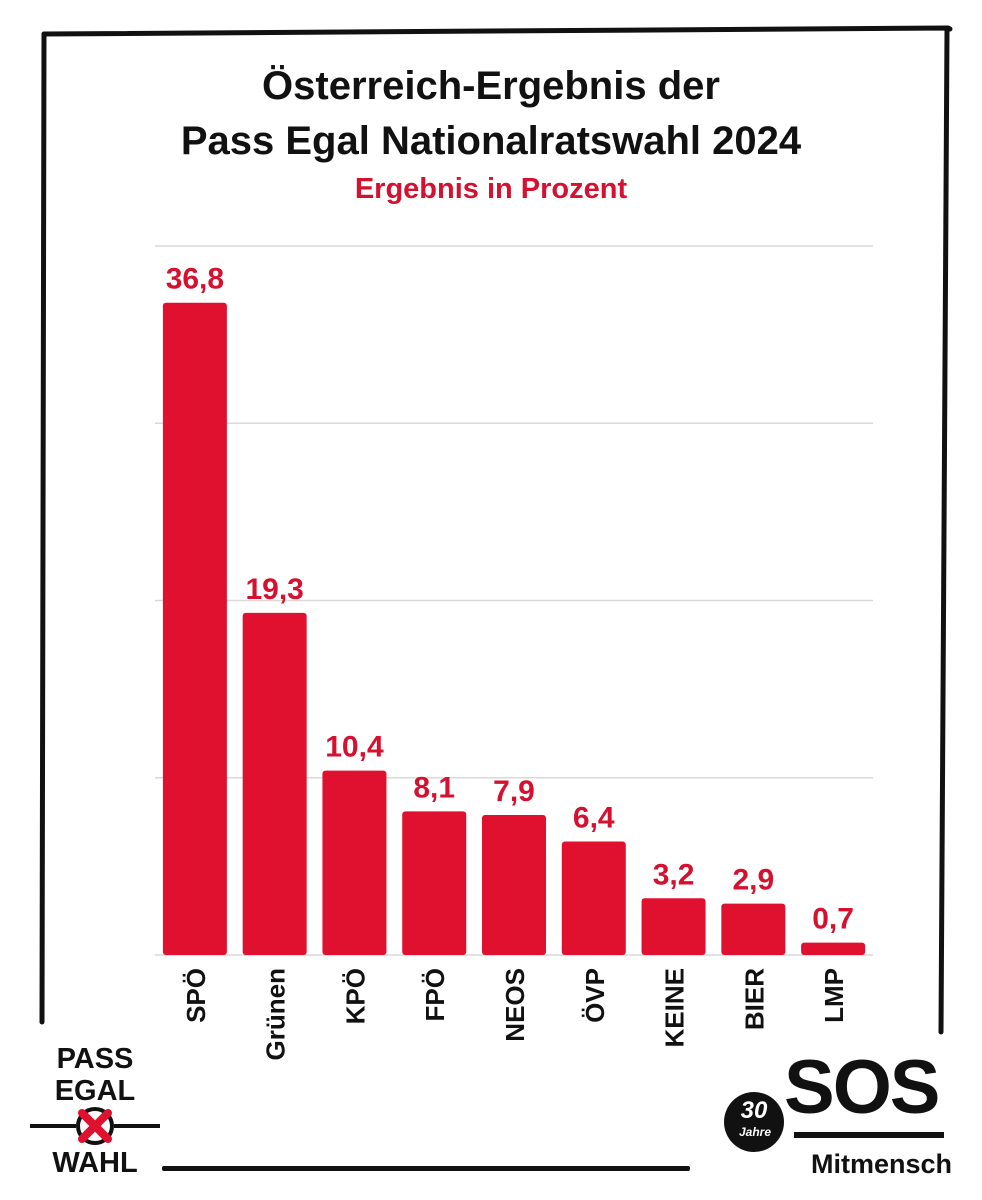 The image size is (982, 1200). What do you see at coordinates (95, 1126) in the screenshot?
I see `ballot-x-icon` at bounding box center [95, 1126].